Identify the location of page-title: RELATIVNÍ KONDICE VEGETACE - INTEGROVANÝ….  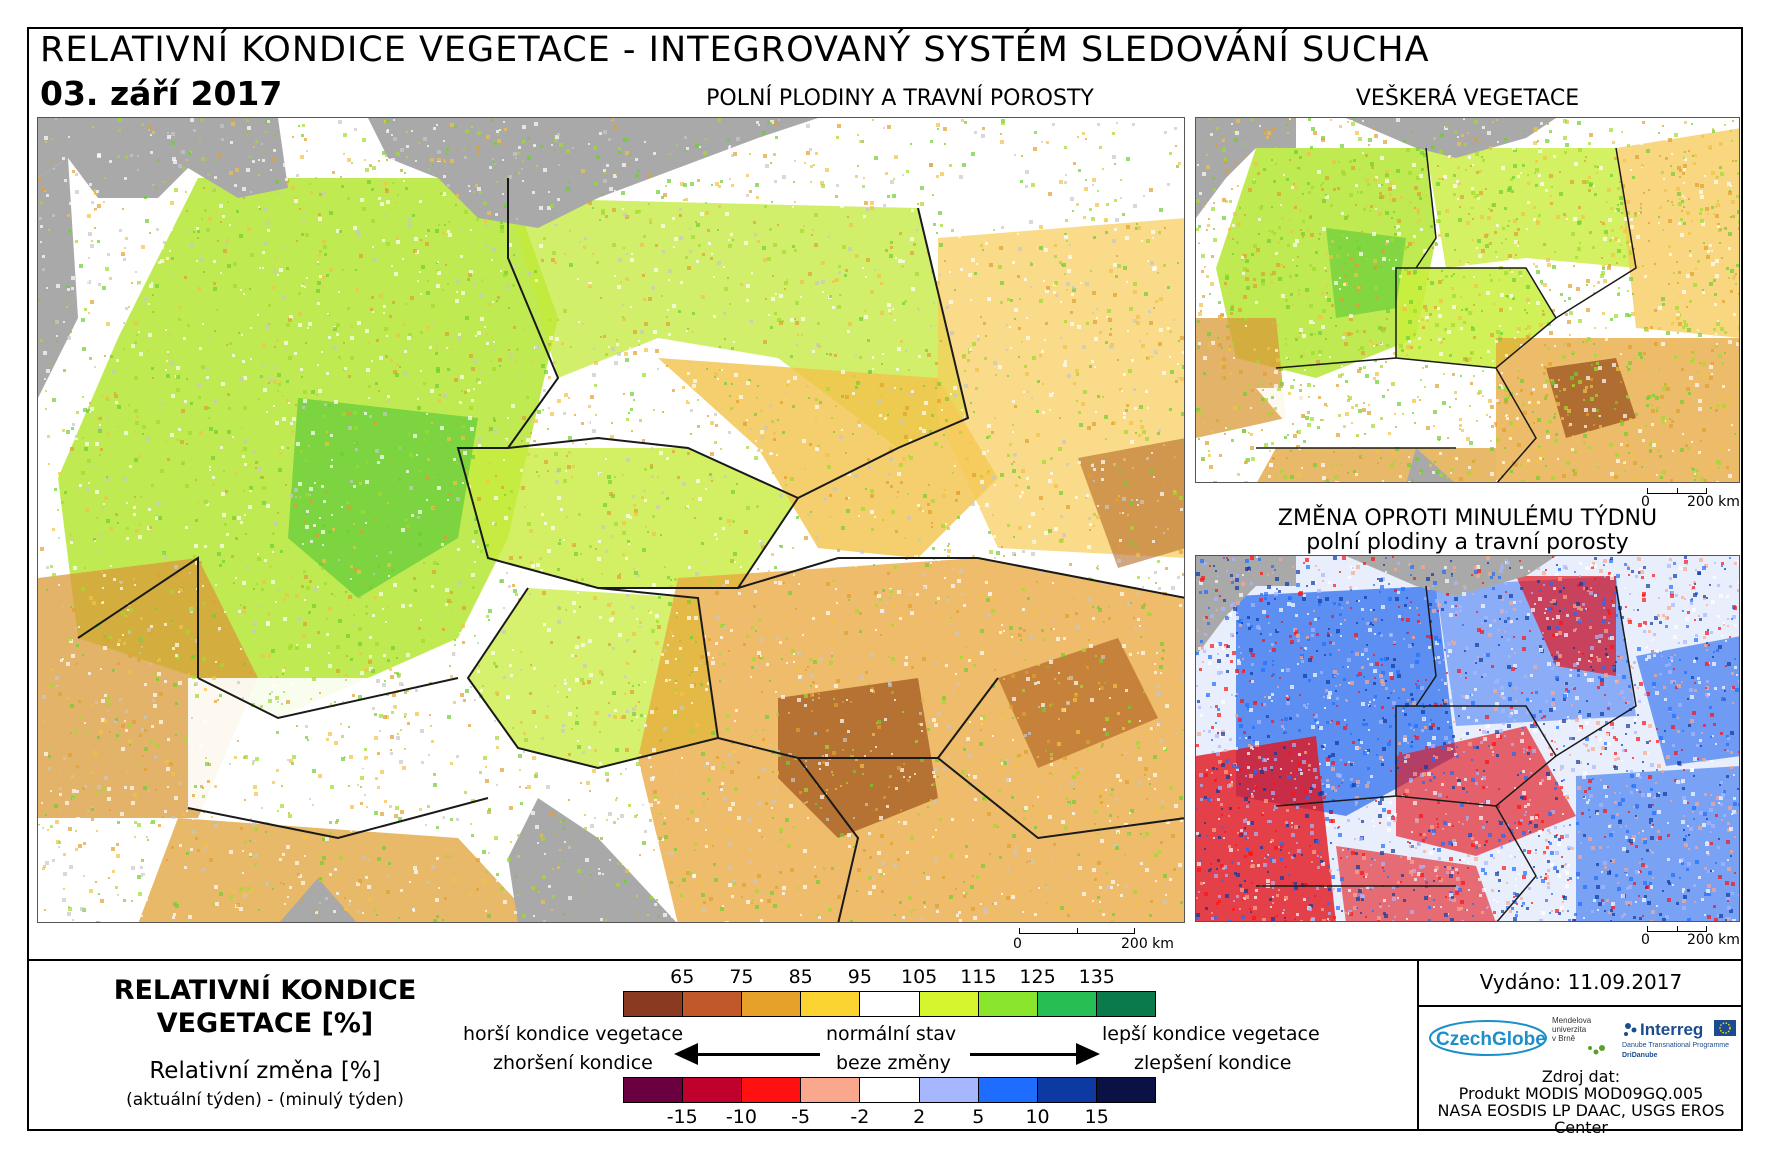
(735, 50).